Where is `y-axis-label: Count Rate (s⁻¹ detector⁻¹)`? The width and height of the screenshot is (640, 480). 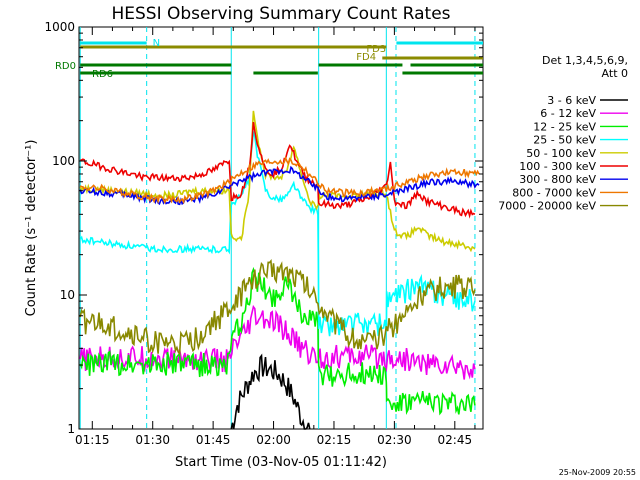
y-axis-label: Count Rate (s⁻¹ detector⁻¹) is located at coordinates (31, 228).